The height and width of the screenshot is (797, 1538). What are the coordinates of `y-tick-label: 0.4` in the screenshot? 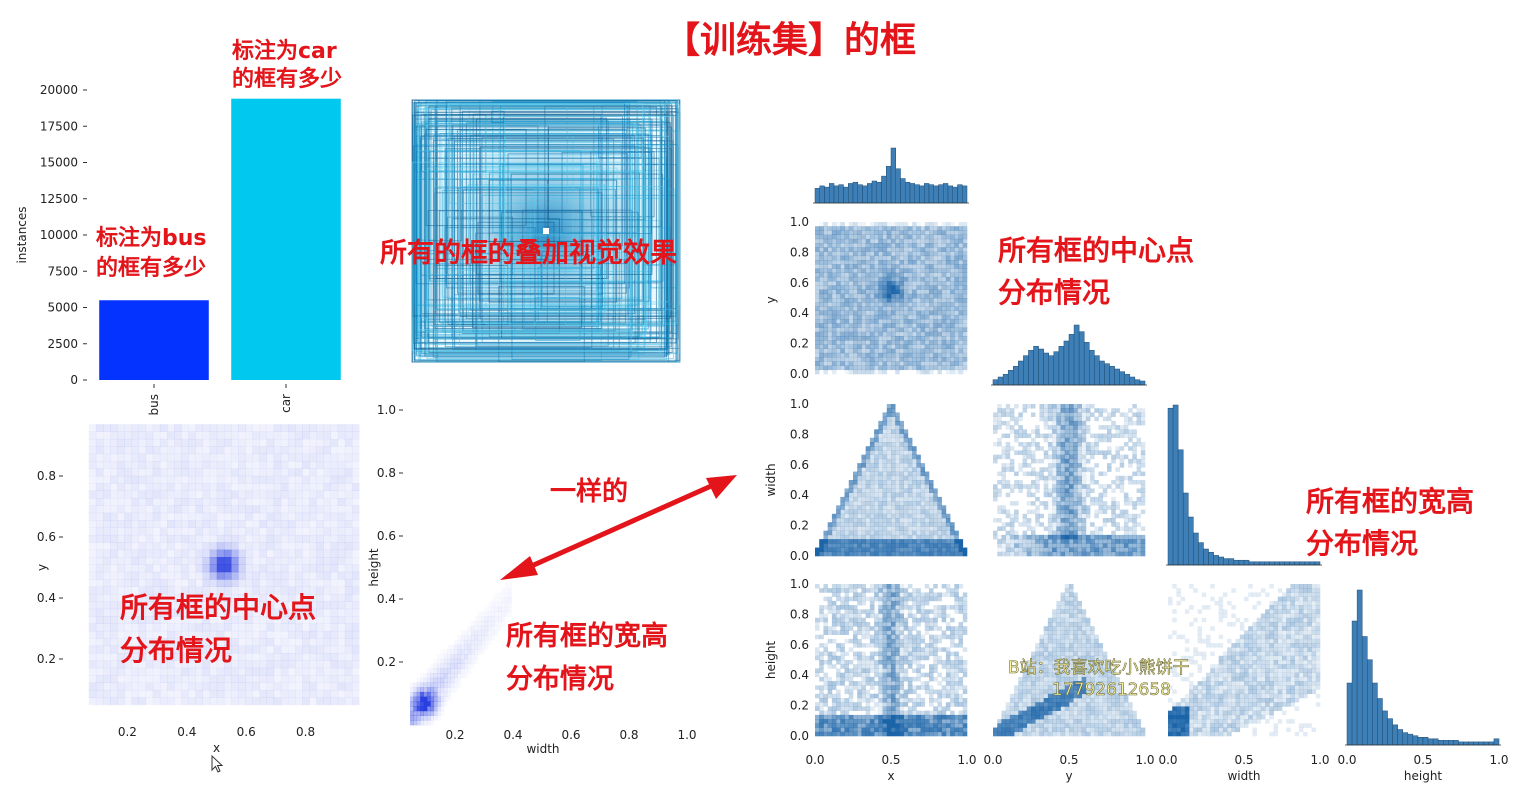 It's located at (386, 599).